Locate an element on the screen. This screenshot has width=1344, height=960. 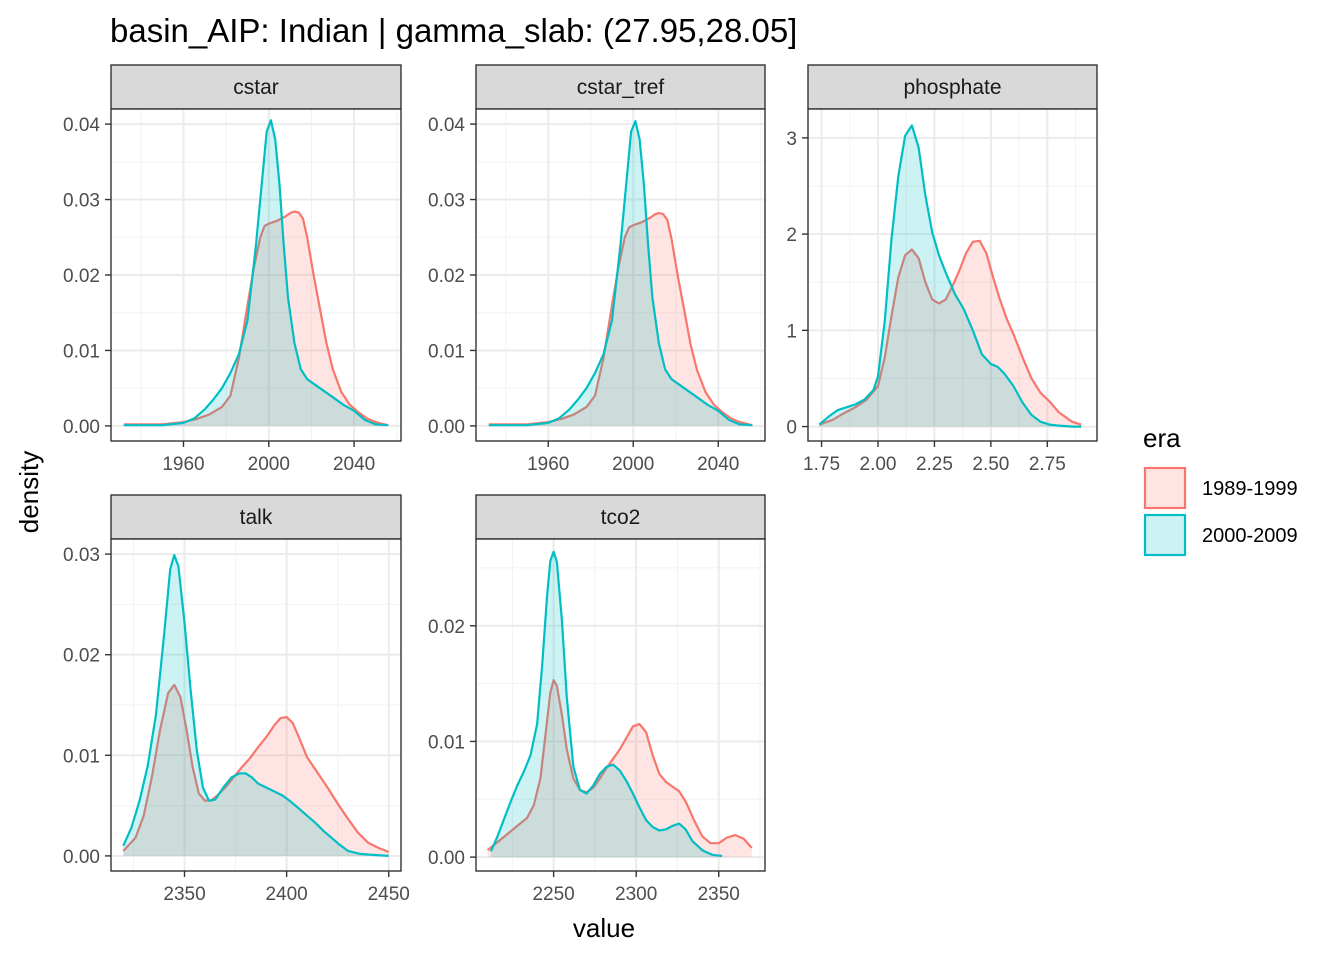
strip-label: cstar is located at coordinates (256, 87).